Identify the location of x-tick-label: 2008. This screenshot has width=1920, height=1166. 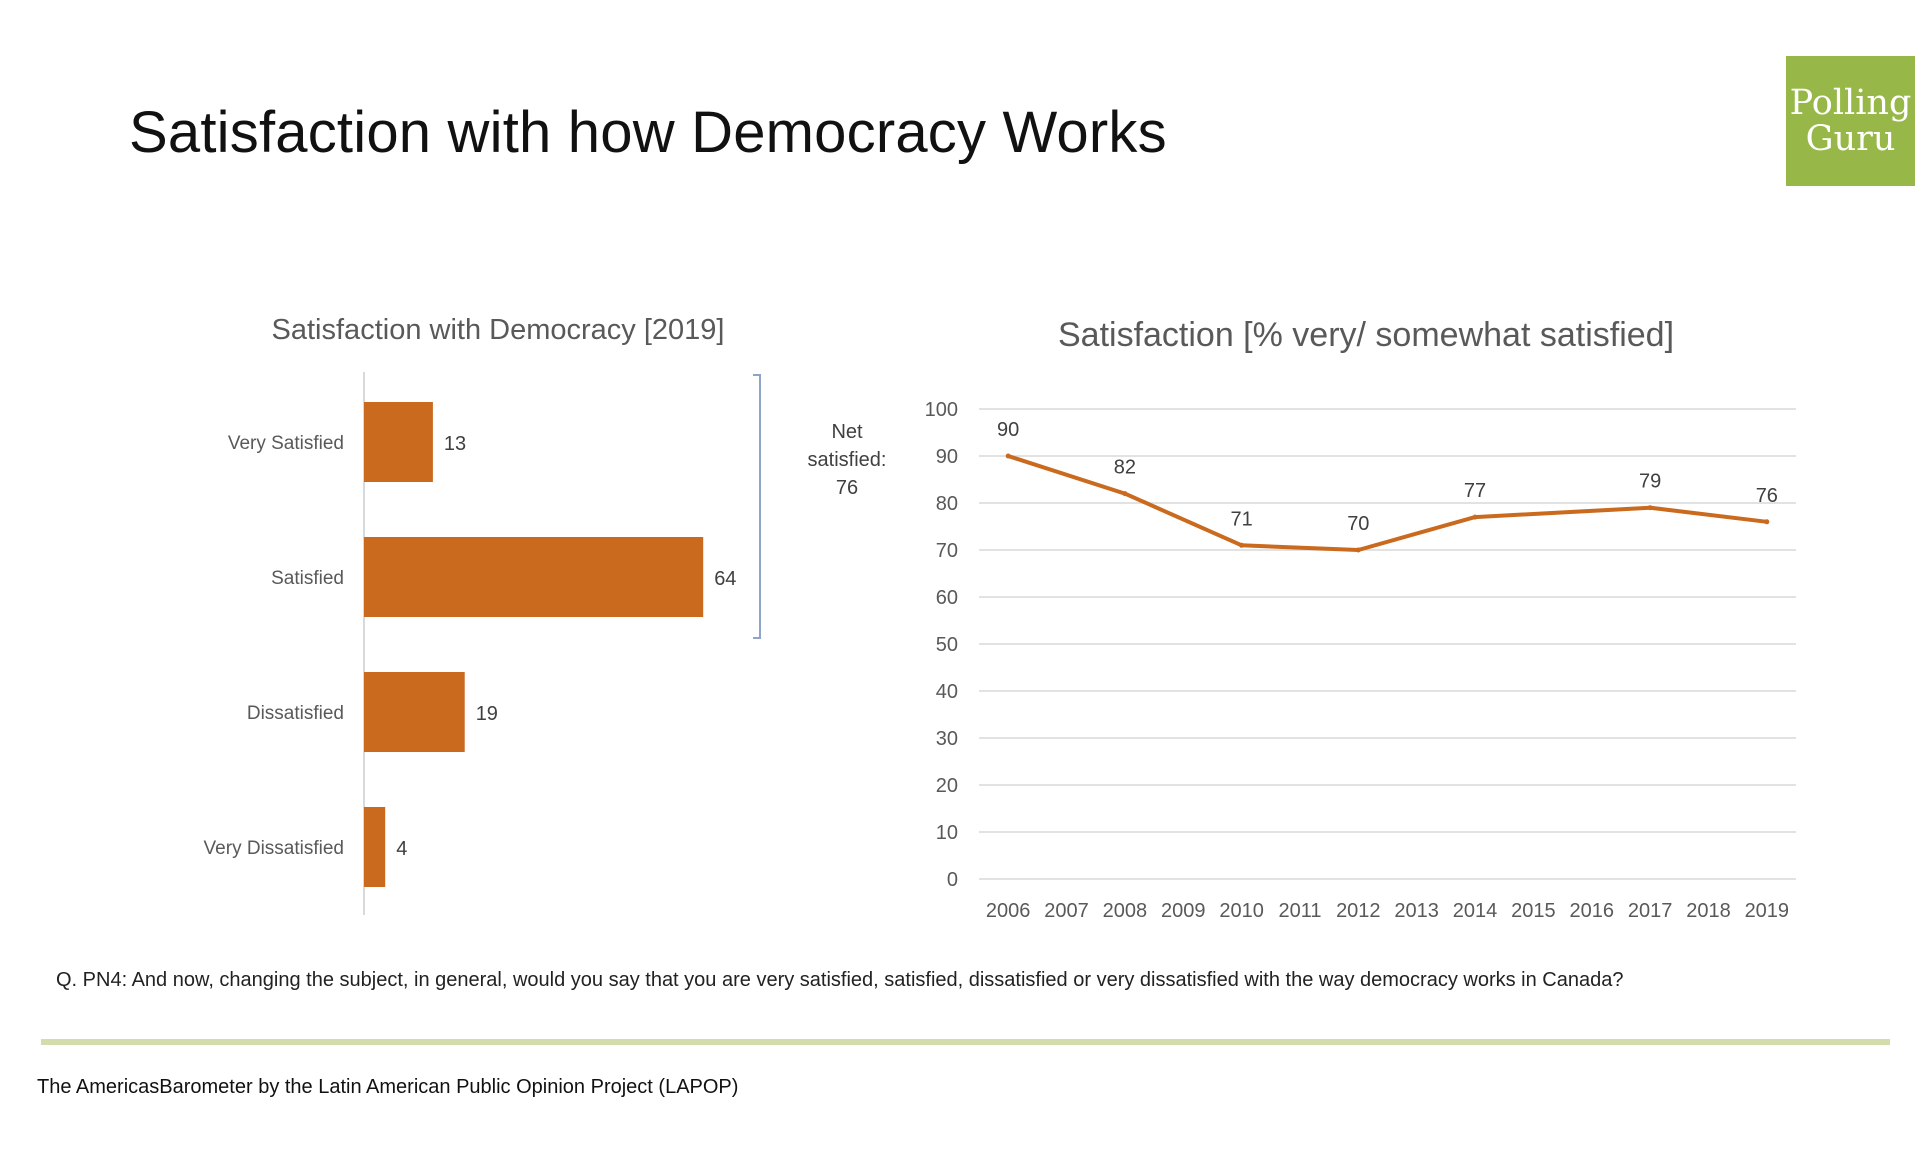
(1125, 911).